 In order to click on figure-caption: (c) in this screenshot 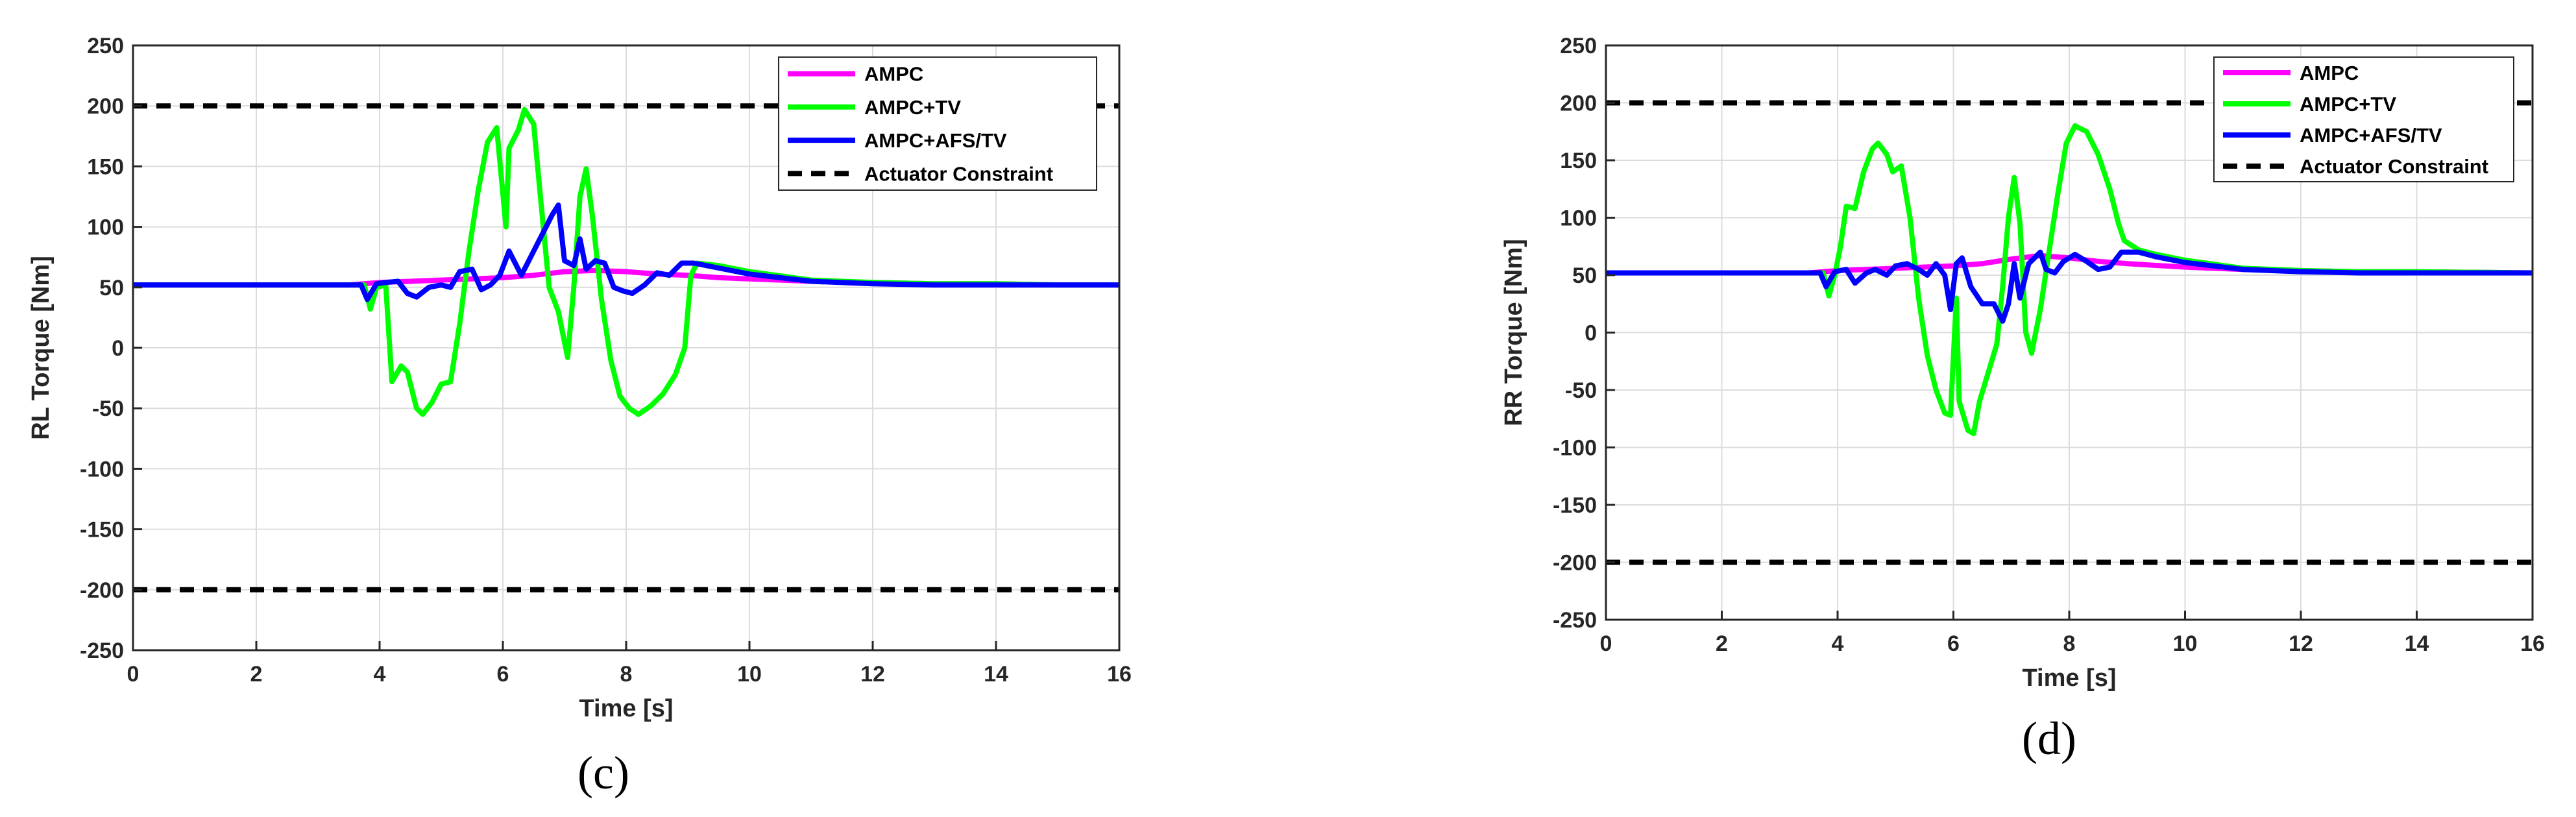, I will do `click(603, 773)`.